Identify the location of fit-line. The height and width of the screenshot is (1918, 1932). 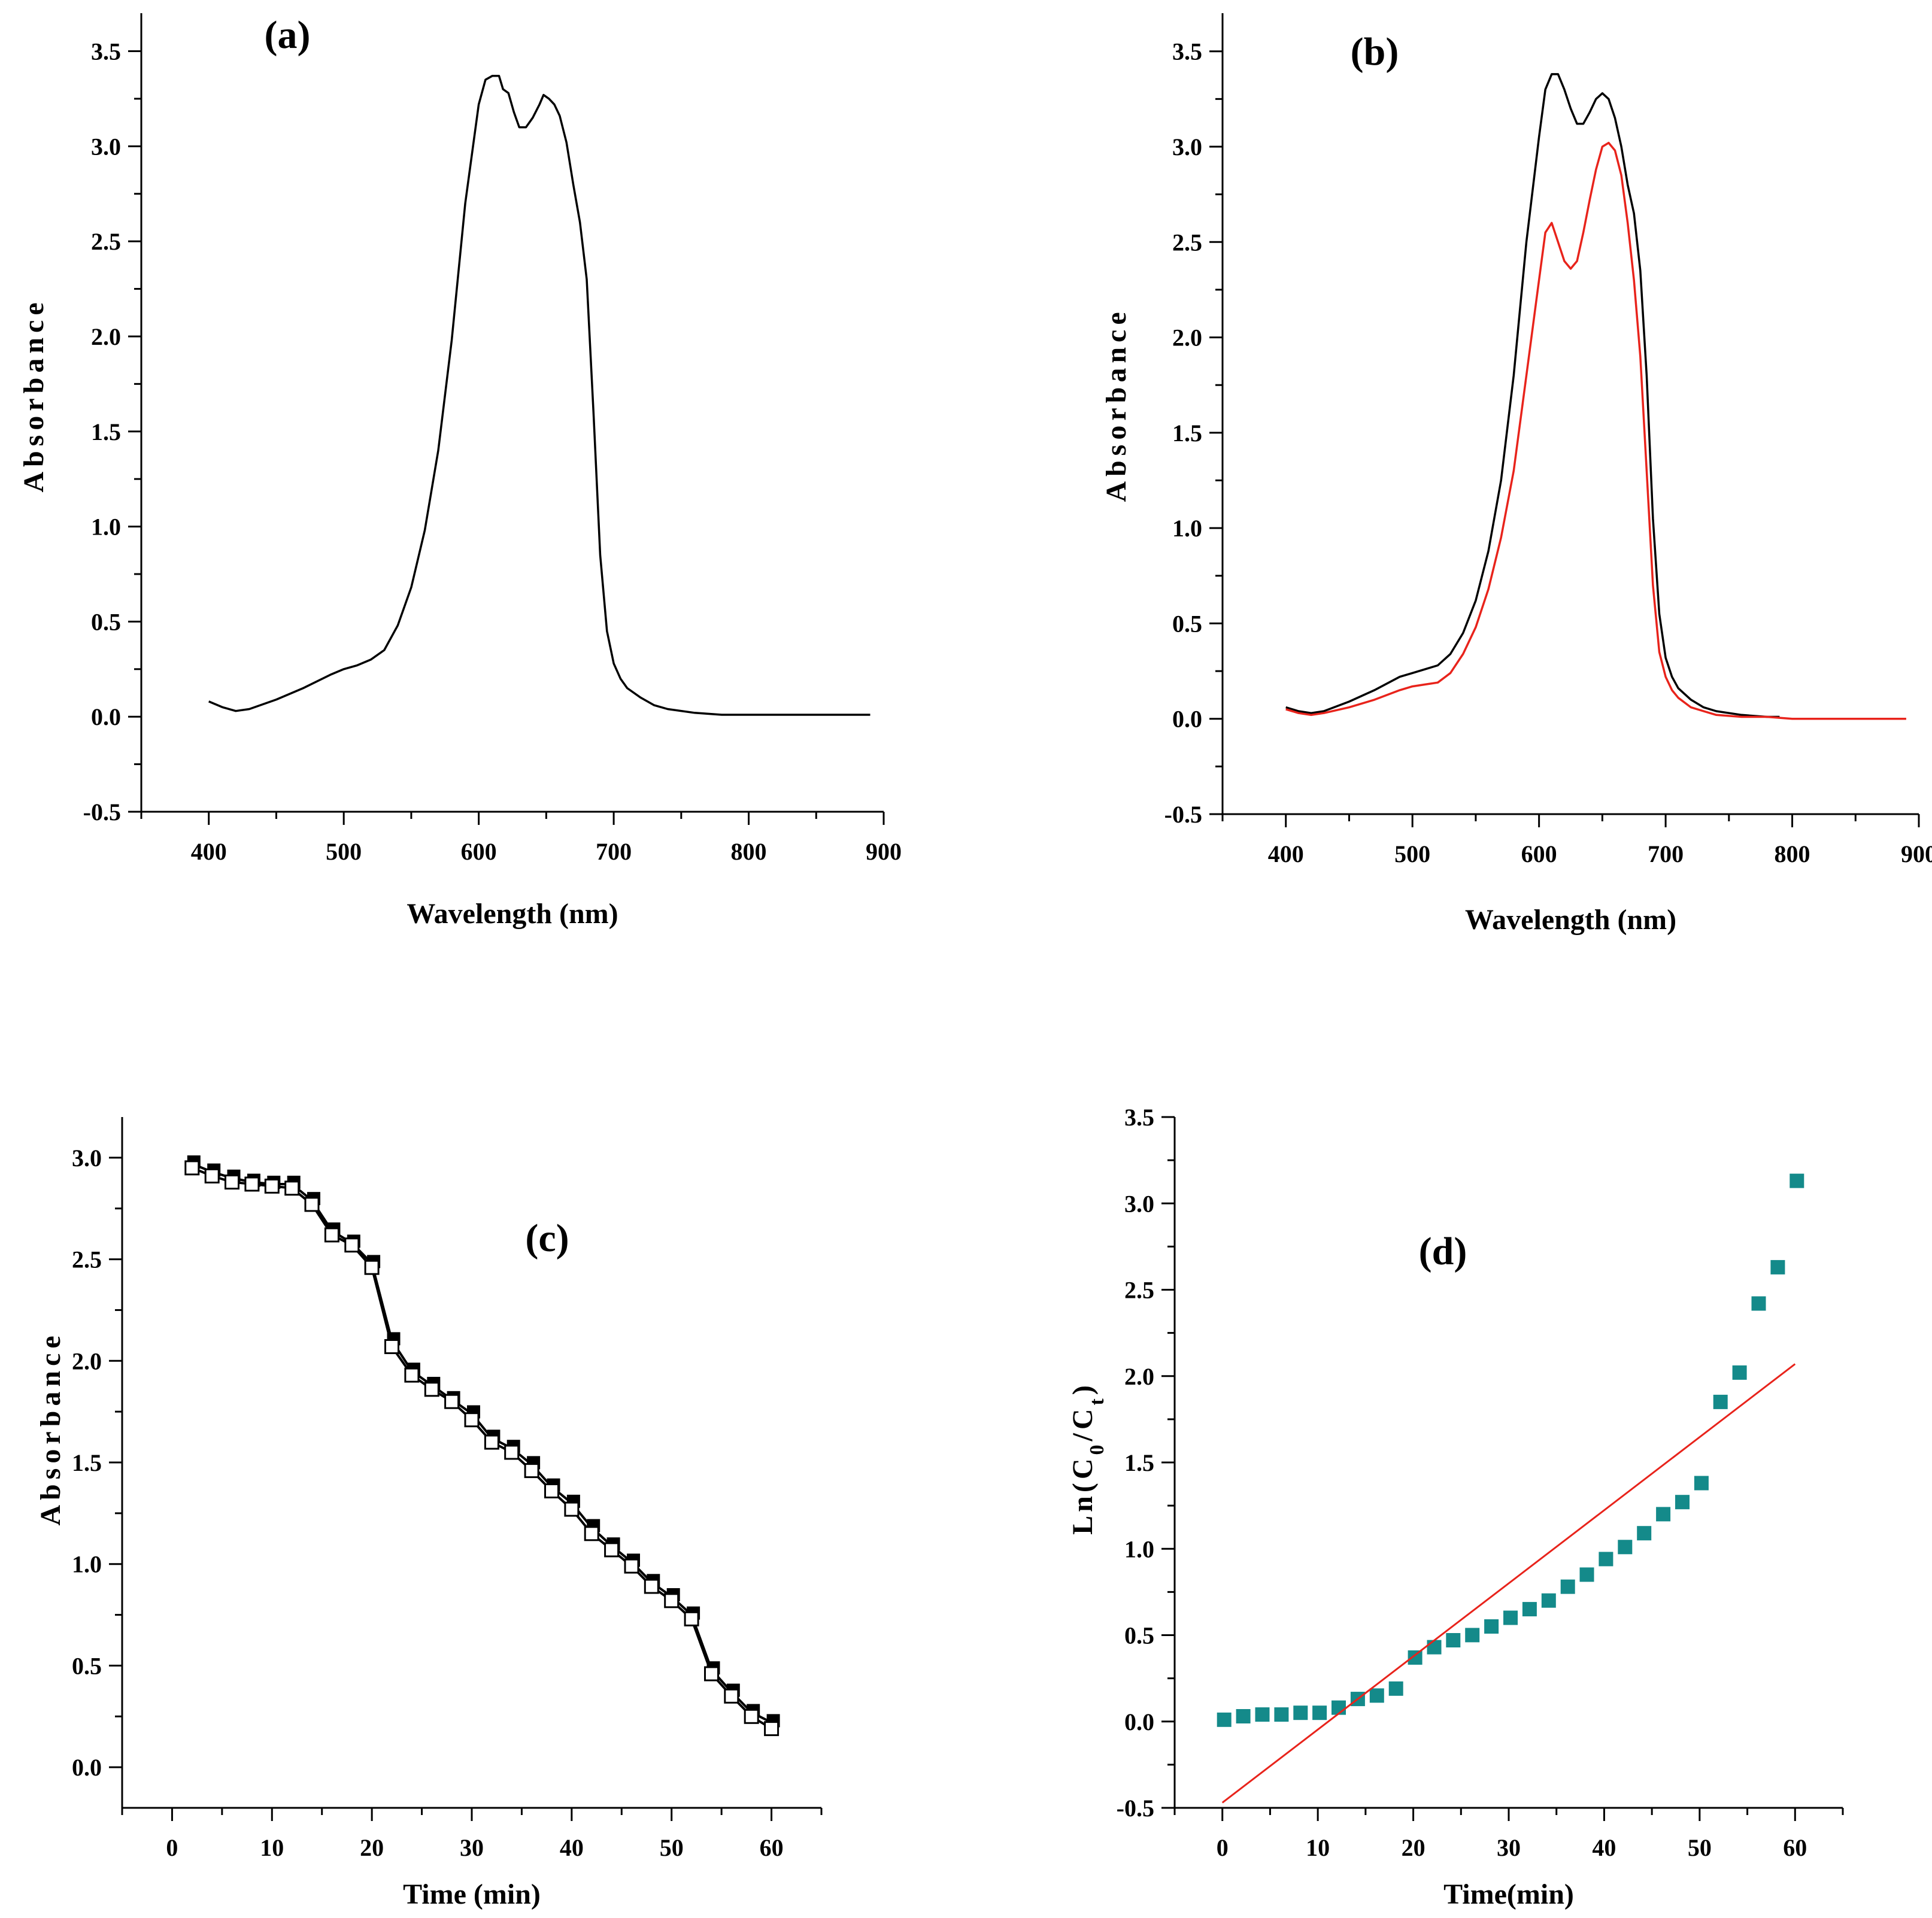
(1508, 1583).